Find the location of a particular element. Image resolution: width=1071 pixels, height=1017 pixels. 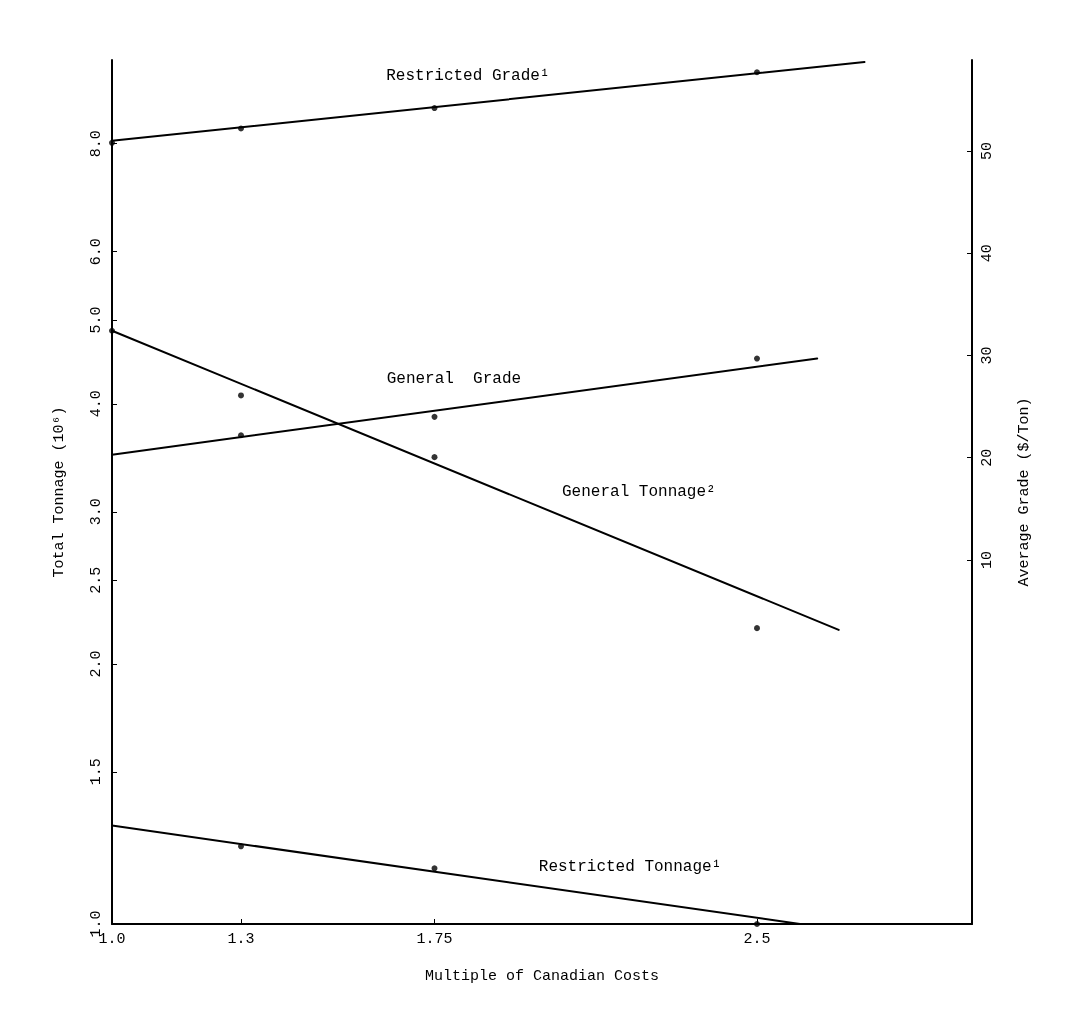

y2-axis-title: Average Grade ($/Ton) is located at coordinates (1024, 492).